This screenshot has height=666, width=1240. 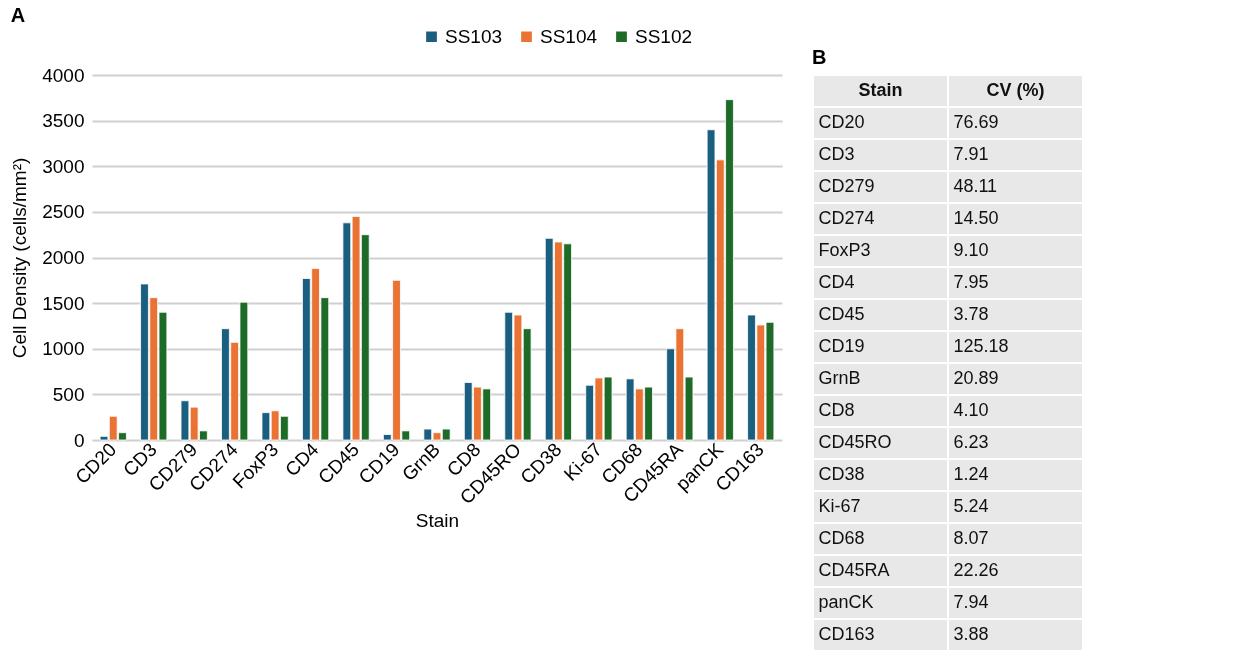 I want to click on legend-label: SS102, so click(x=664, y=36).